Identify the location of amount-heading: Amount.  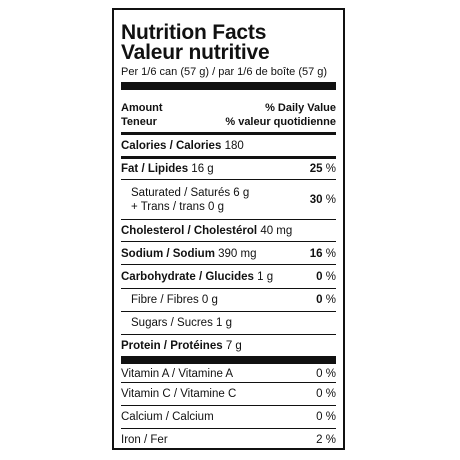
(142, 108).